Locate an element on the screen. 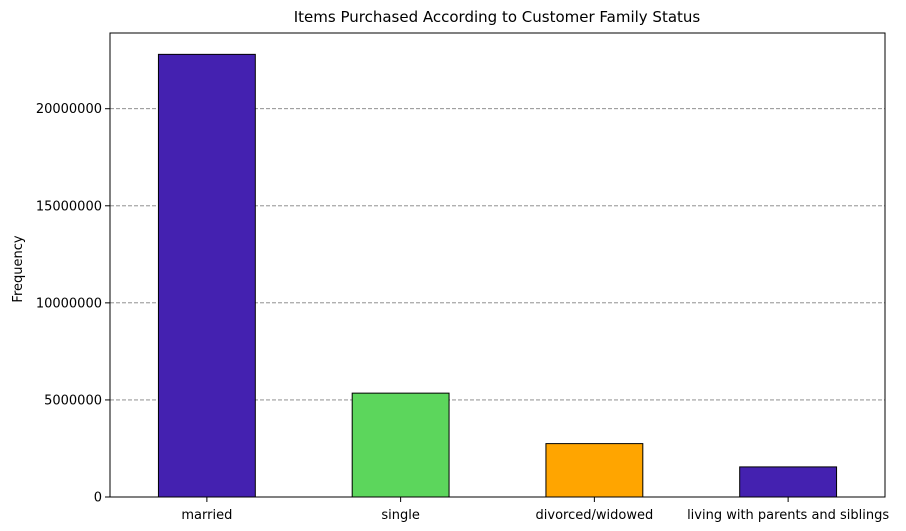 This screenshot has height=531, width=906. x-tick-label: married is located at coordinates (206, 515).